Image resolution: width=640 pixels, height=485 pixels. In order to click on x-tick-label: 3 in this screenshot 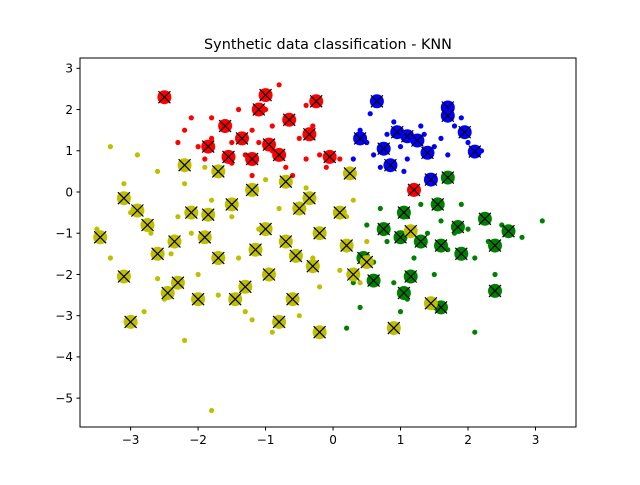, I will do `click(536, 440)`.